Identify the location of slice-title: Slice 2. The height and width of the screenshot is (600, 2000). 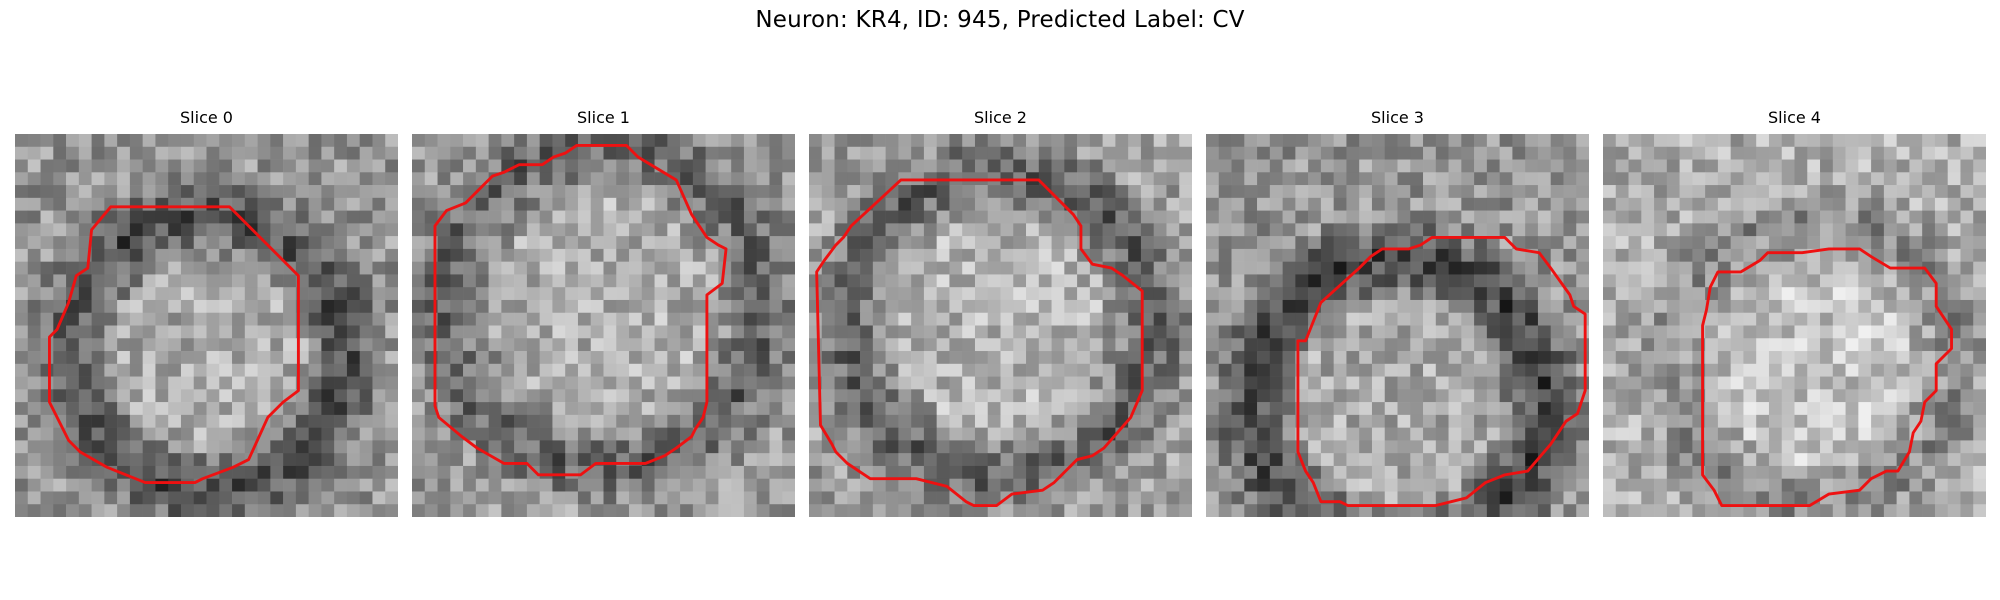
(1000, 117).